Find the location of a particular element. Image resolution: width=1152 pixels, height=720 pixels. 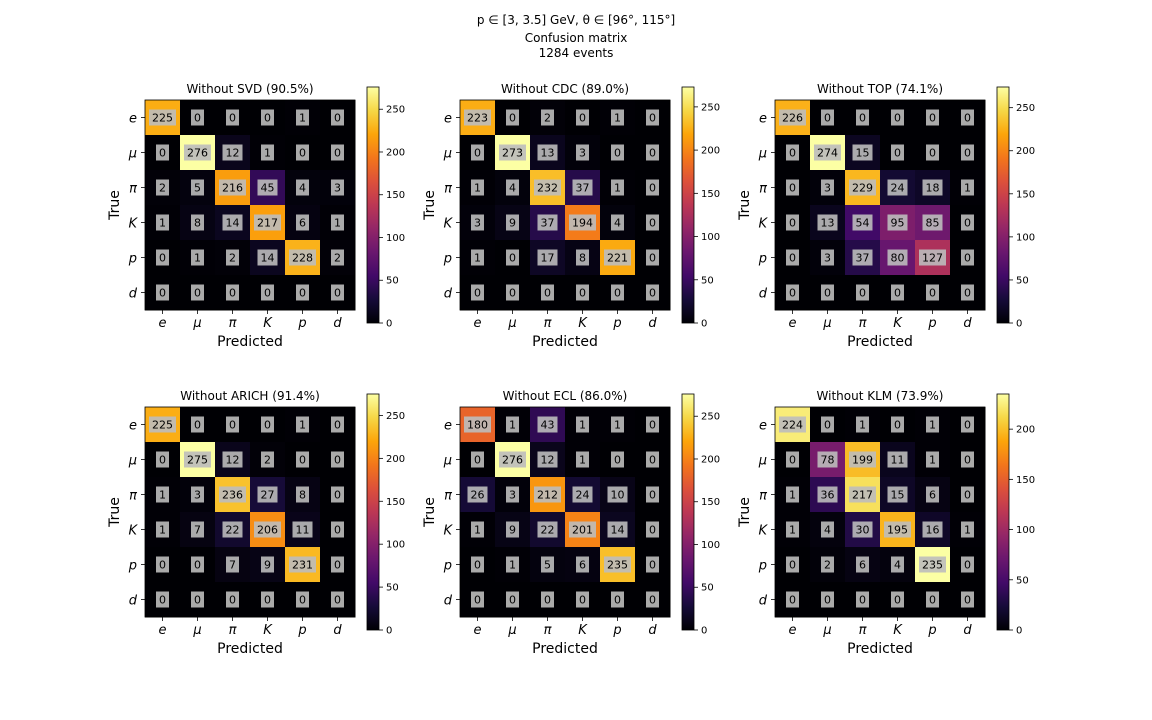

y-tick-label: p is located at coordinates (762, 259).